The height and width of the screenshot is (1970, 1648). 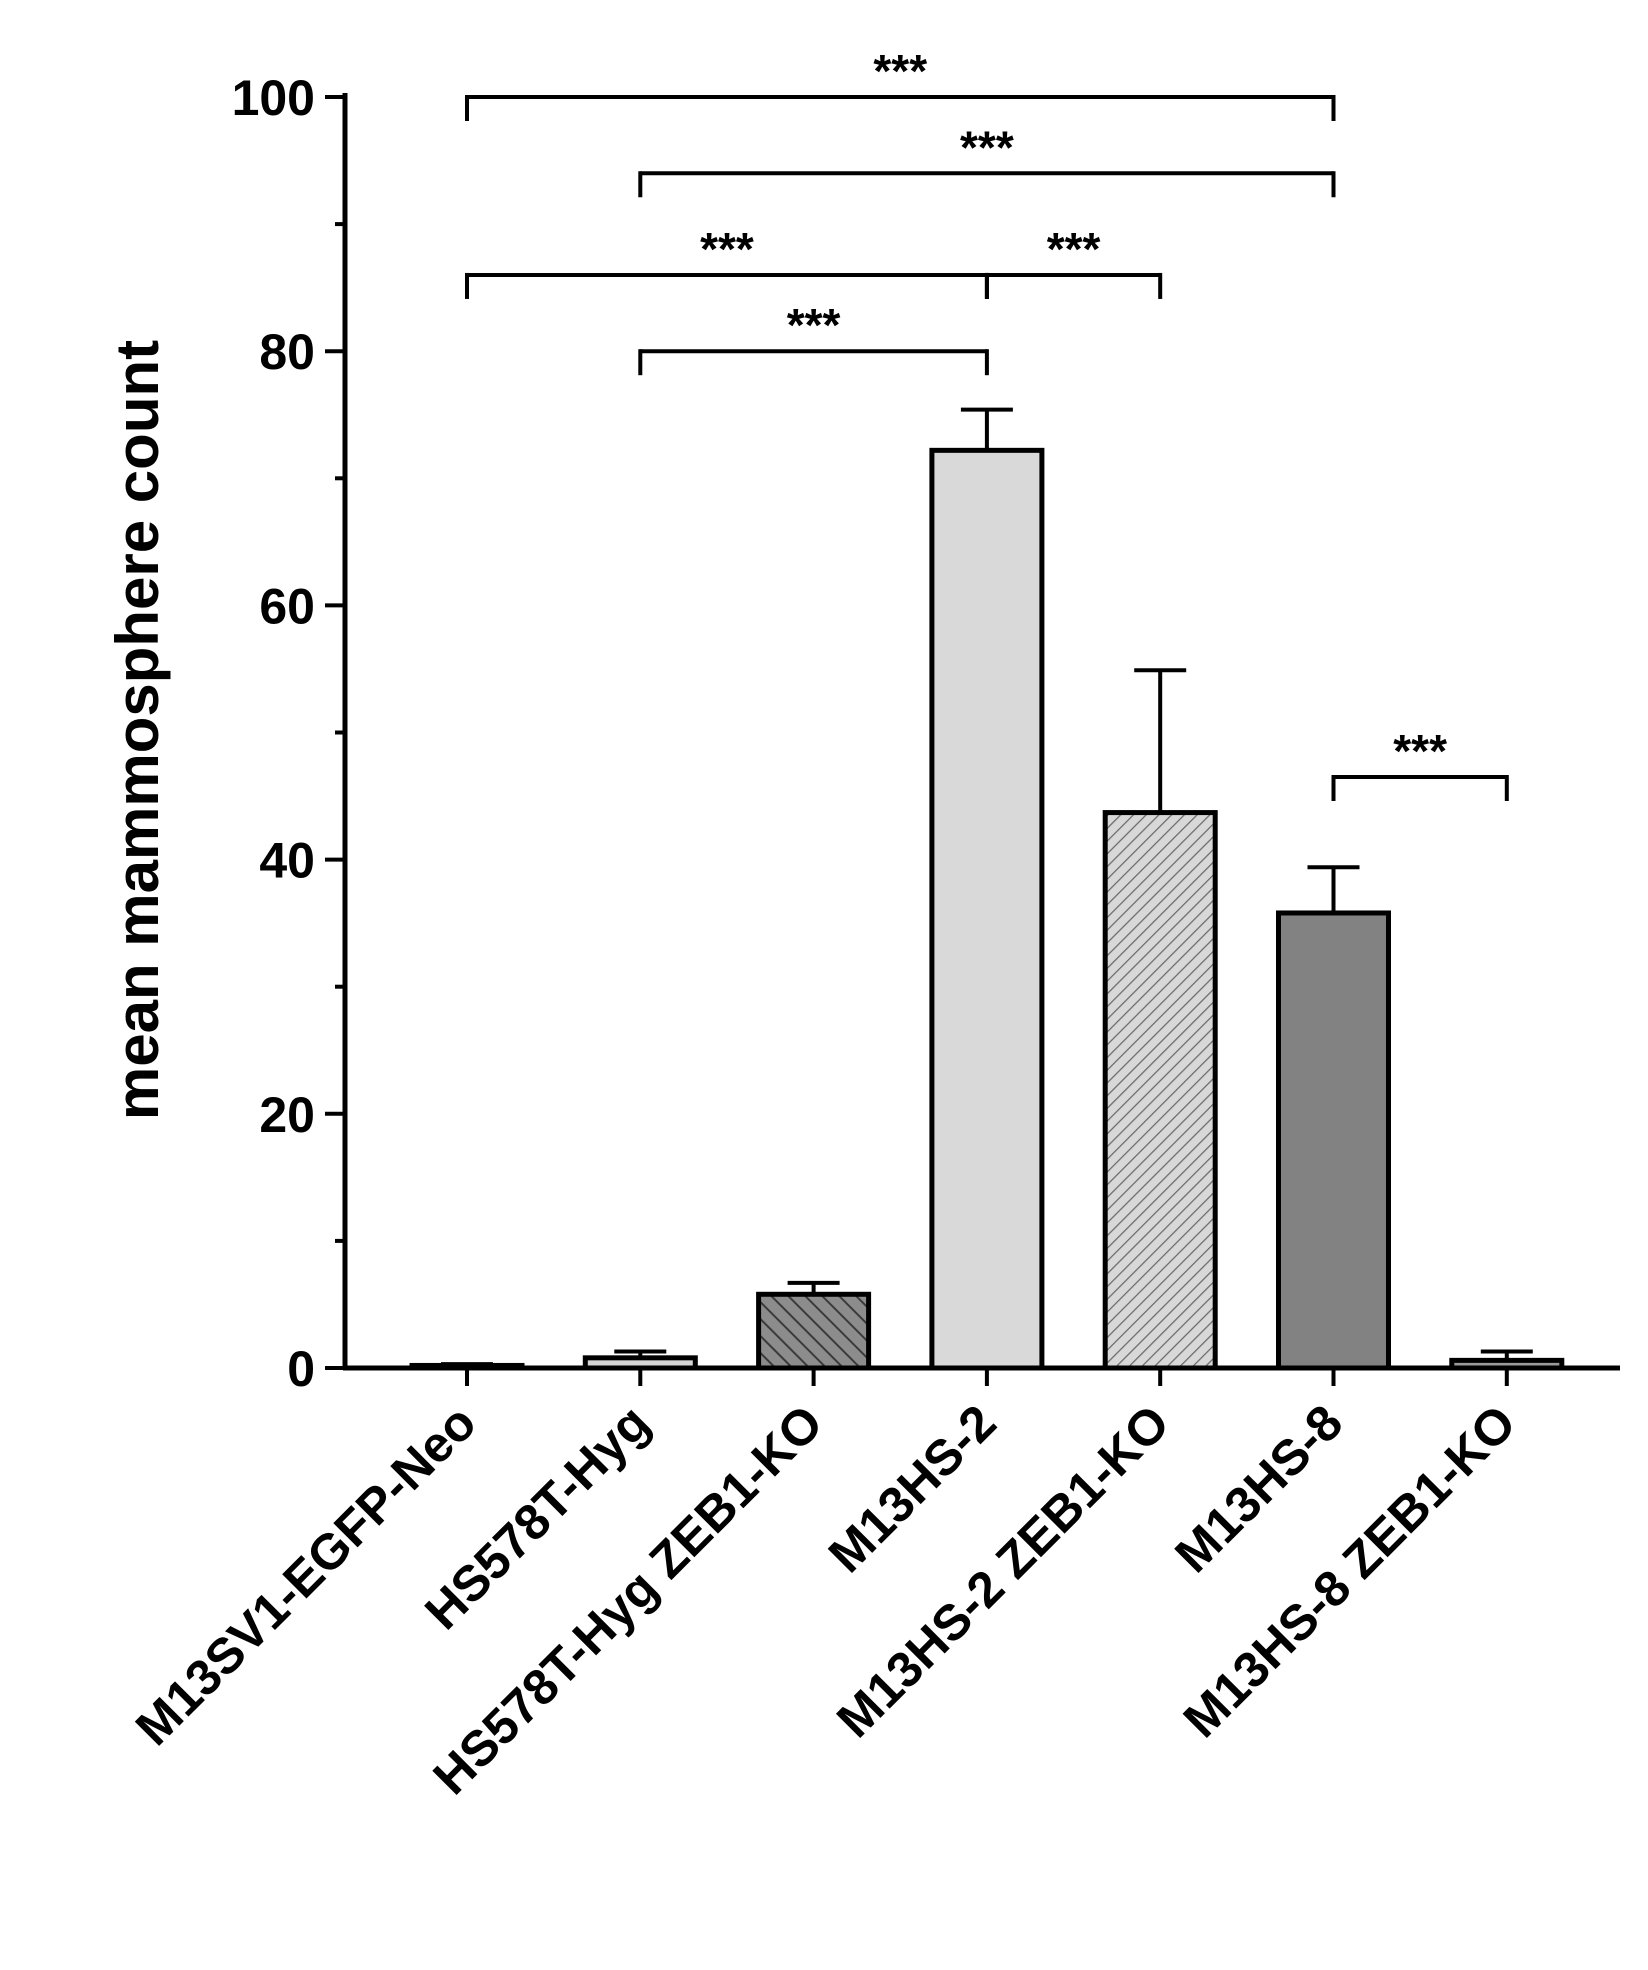 I want to click on x-category-label: M13HS-8 ZEB1-KO, so click(x=1350, y=1571).